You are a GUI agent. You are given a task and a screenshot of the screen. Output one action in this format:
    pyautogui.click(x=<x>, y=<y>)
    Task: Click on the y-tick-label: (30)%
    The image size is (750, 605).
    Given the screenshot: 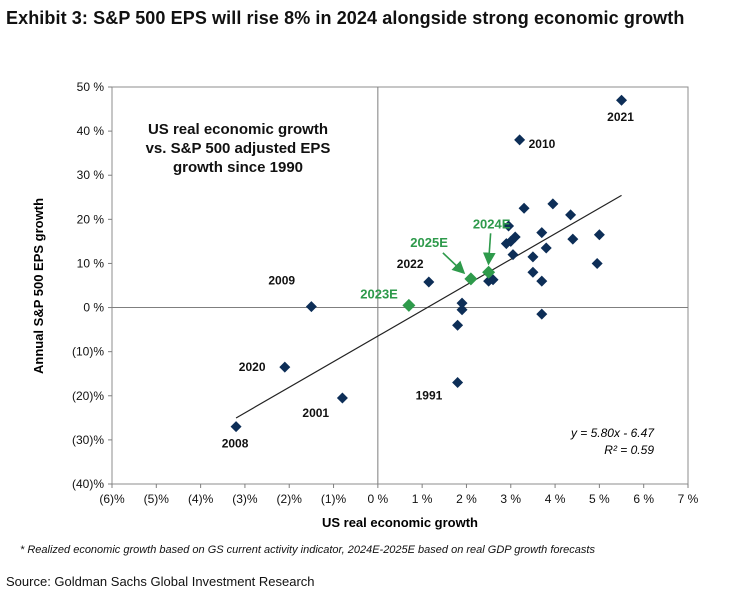 What is the action you would take?
    pyautogui.click(x=88, y=440)
    